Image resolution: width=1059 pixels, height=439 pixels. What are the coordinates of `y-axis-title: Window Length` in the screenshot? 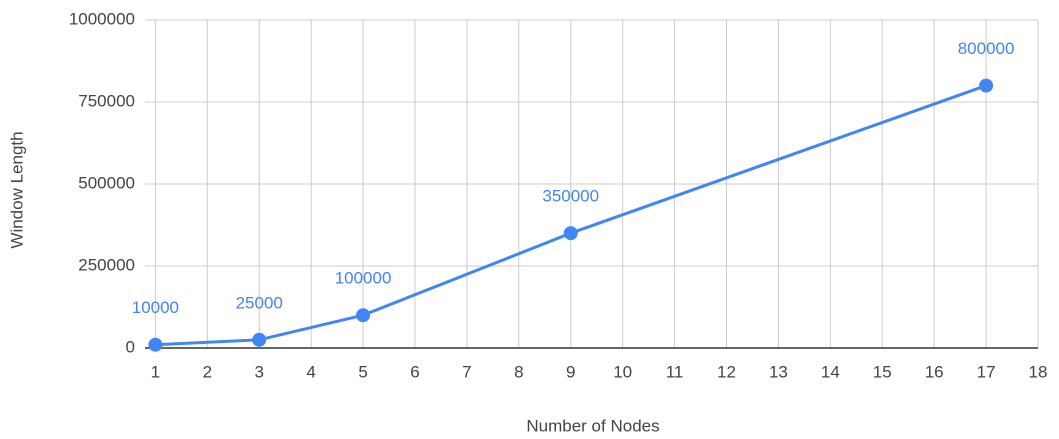 It's located at (16, 189).